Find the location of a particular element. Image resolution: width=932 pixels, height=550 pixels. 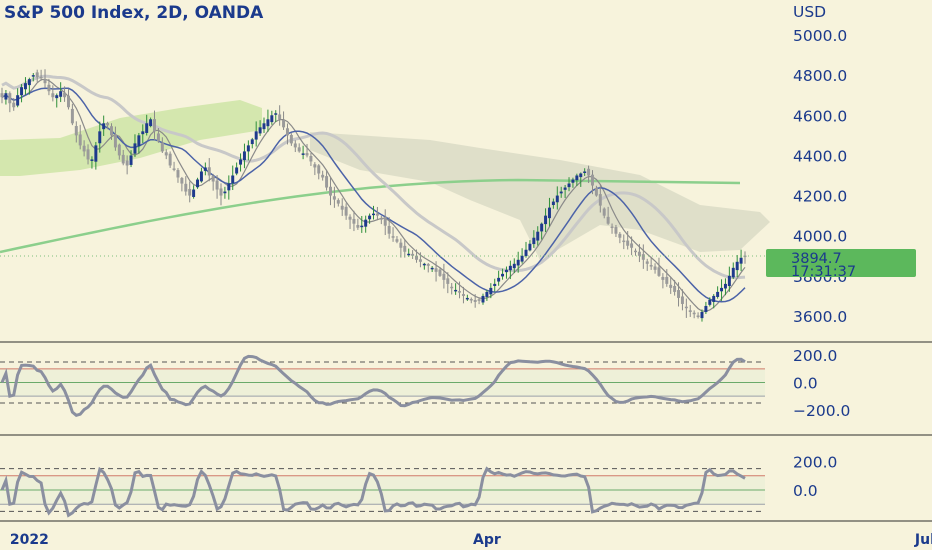

time-axis: 2022AprJulOct is located at coordinates (471, 540).